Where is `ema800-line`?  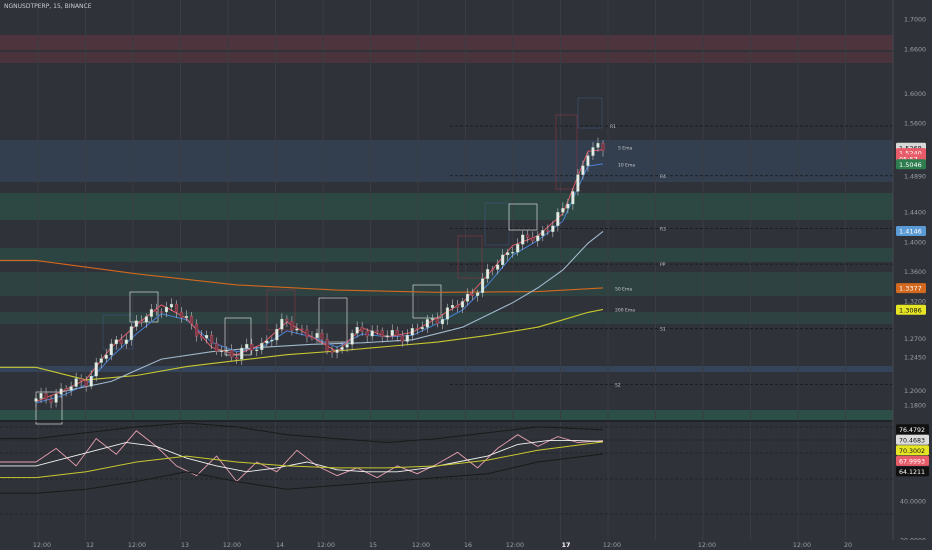 ema800-line is located at coordinates (302, 276).